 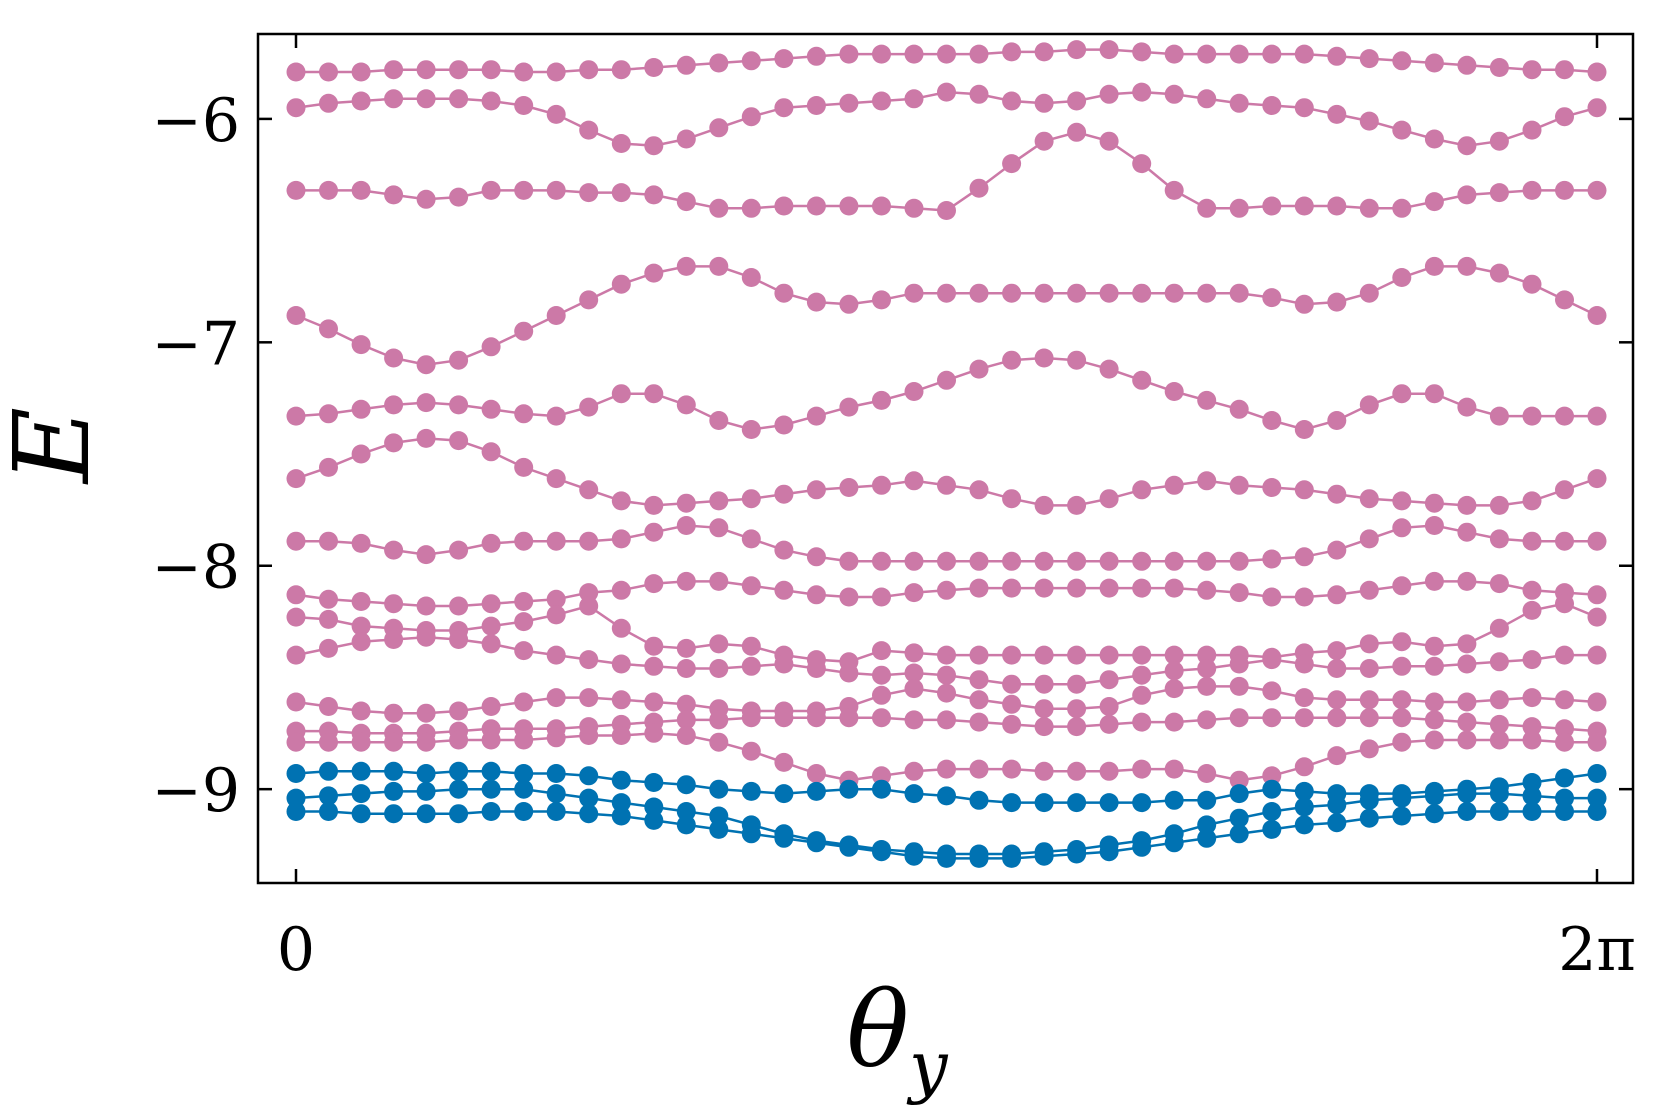 I want to click on y-tick-label: −7, so click(x=196, y=344).